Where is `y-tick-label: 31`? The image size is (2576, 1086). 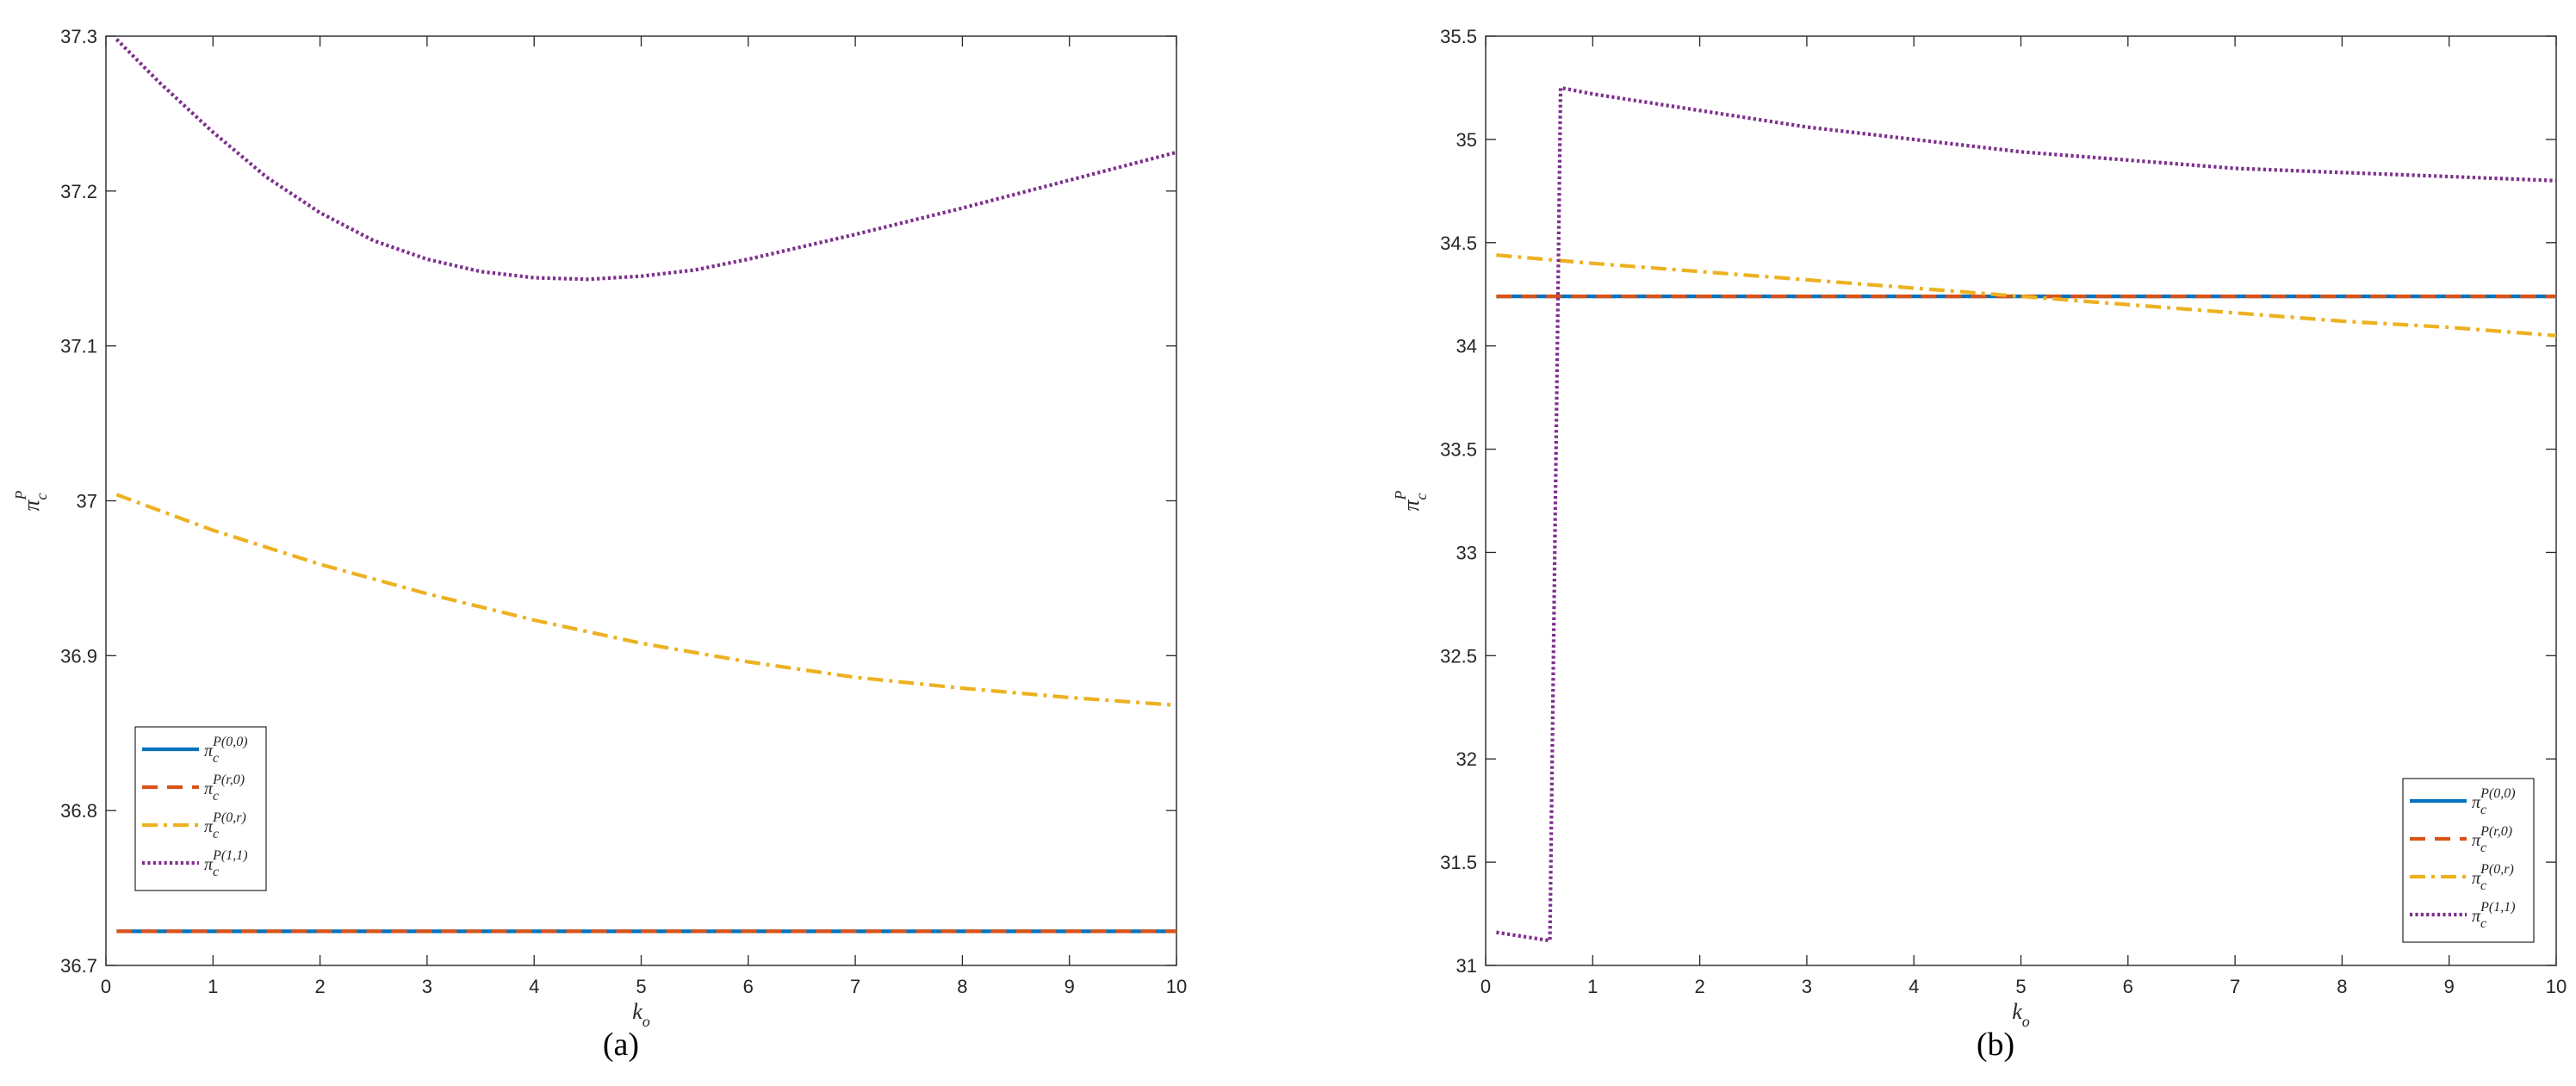 y-tick-label: 31 is located at coordinates (1466, 966).